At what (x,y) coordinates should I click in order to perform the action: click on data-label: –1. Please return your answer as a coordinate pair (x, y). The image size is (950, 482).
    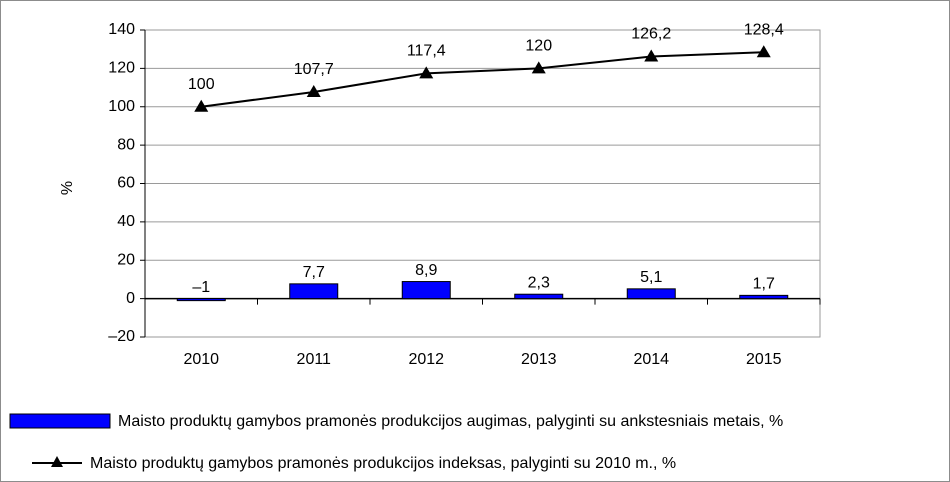
    Looking at the image, I should click on (201, 287).